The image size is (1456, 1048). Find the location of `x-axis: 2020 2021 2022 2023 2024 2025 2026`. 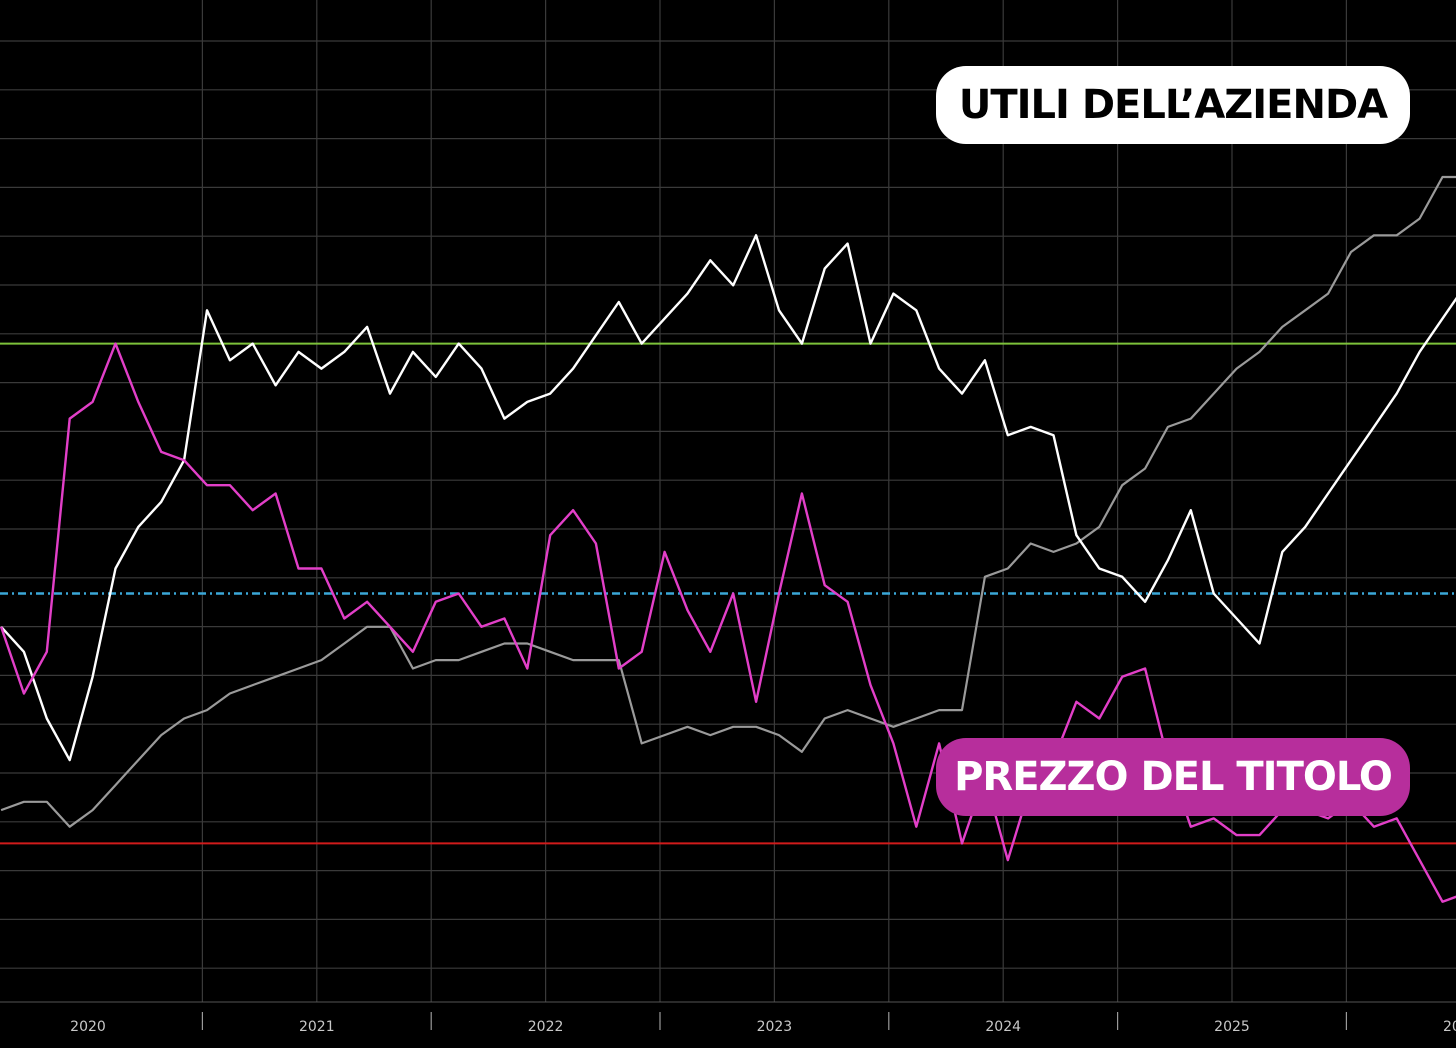

x-axis: 2020 2021 2022 2023 2024 2025 2026 is located at coordinates (728, 1018).